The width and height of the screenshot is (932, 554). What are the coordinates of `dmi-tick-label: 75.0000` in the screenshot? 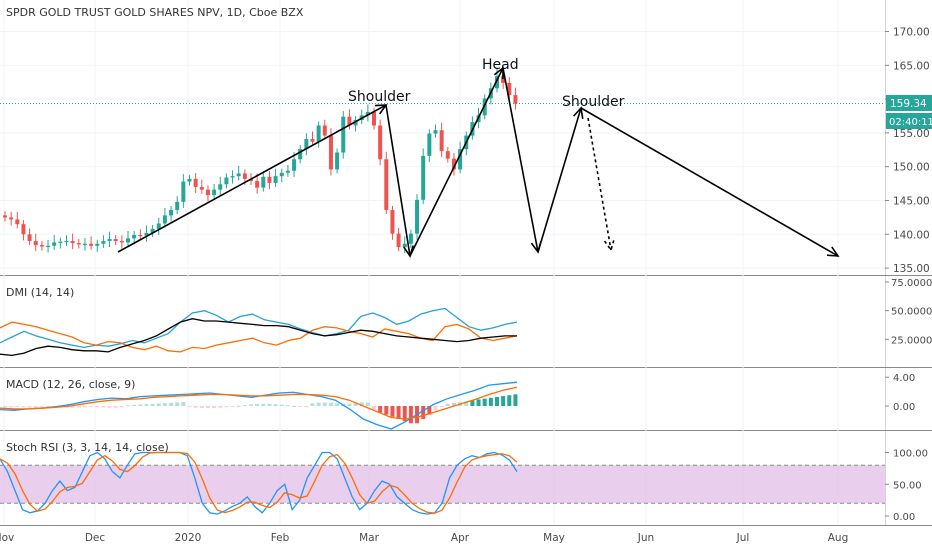 It's located at (911, 283).